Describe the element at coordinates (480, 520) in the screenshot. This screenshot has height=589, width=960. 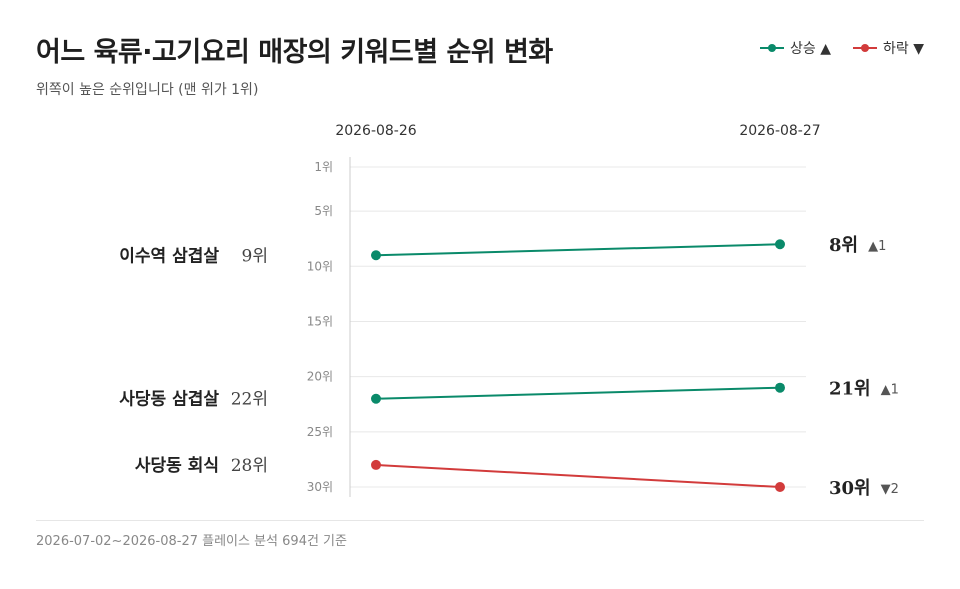
I see `footer-divider` at that location.